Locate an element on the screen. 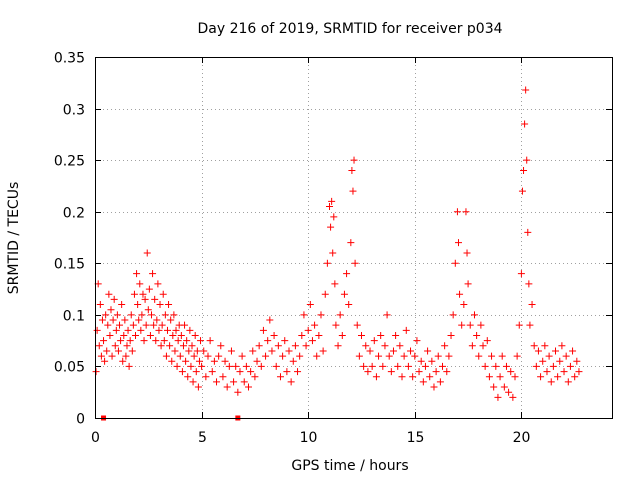  x-tick-label: 0 is located at coordinates (95, 438).